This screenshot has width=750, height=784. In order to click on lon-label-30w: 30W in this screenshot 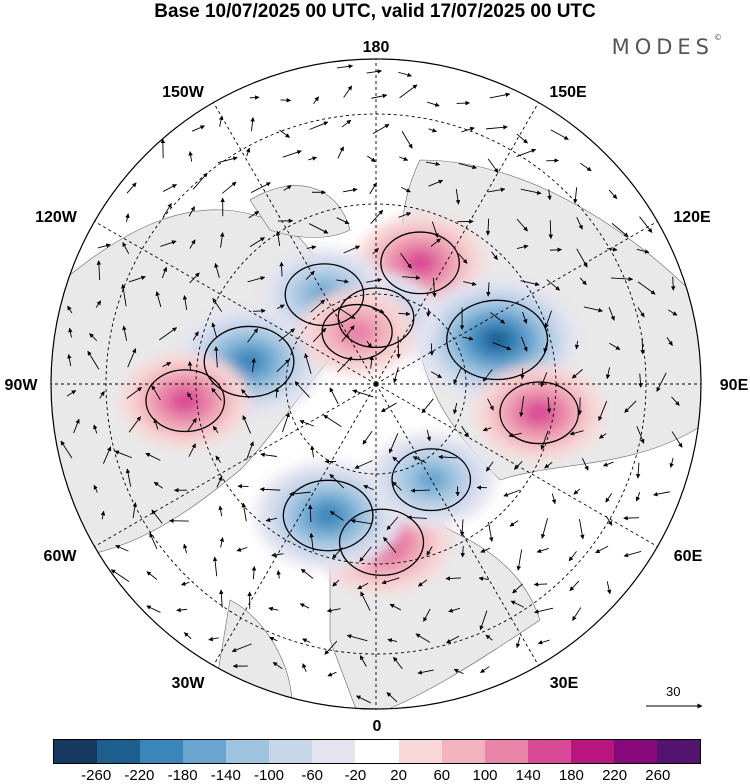, I will do `click(189, 683)`.